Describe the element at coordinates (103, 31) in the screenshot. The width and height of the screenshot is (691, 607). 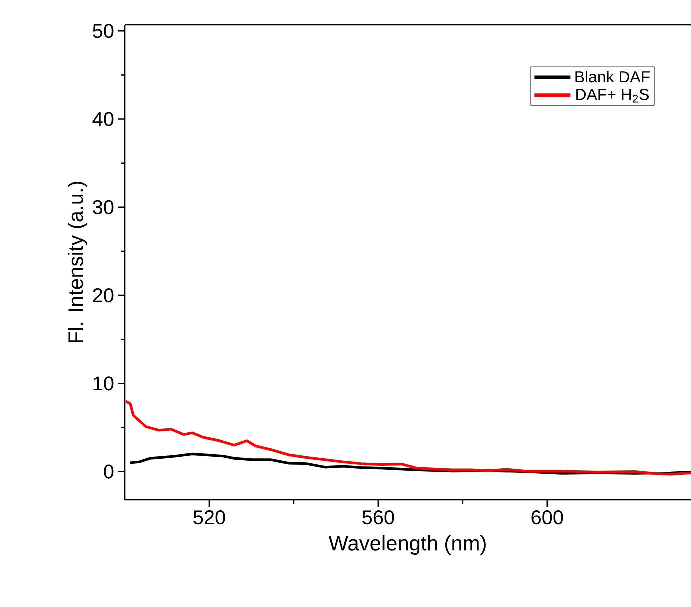
I see `y-tick-label: 50` at that location.